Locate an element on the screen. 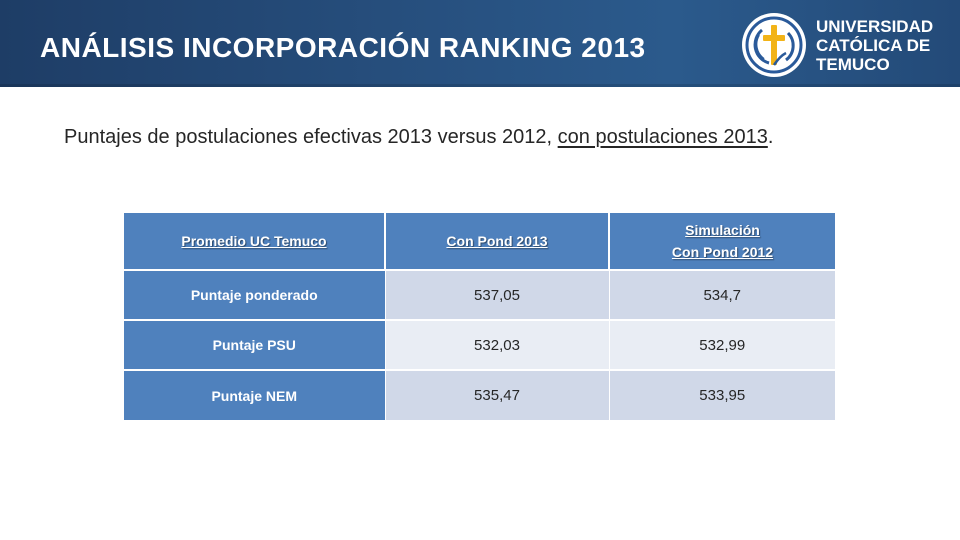  table-row: Puntaje NEM 535,47 533,95 is located at coordinates (479, 394).